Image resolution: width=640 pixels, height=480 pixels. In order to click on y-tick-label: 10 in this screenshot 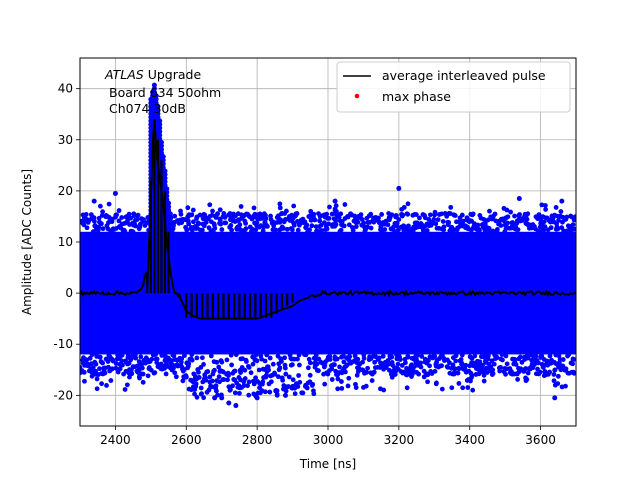, I will do `click(65, 242)`.